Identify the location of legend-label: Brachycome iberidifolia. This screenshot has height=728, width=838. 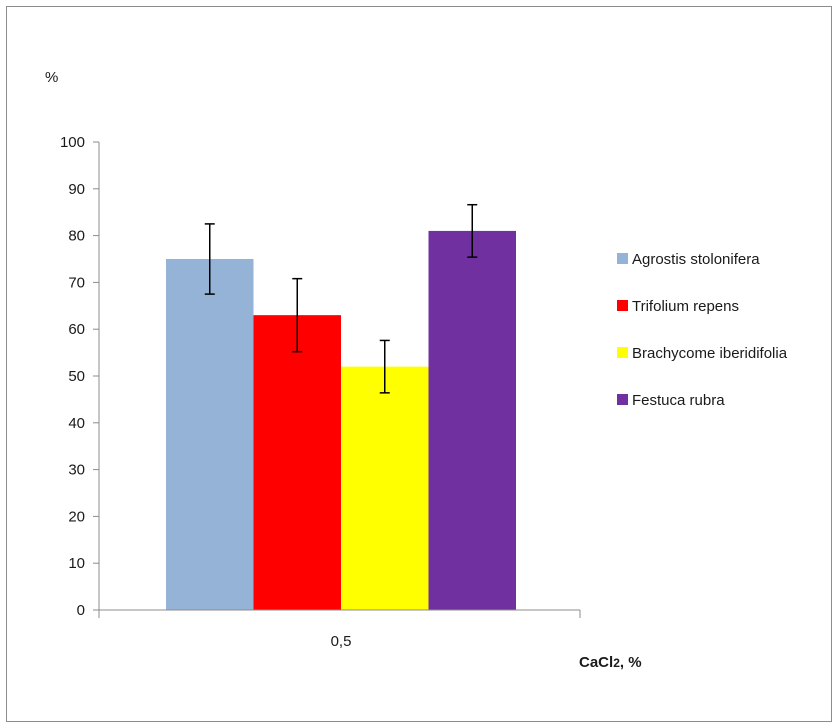
(710, 353).